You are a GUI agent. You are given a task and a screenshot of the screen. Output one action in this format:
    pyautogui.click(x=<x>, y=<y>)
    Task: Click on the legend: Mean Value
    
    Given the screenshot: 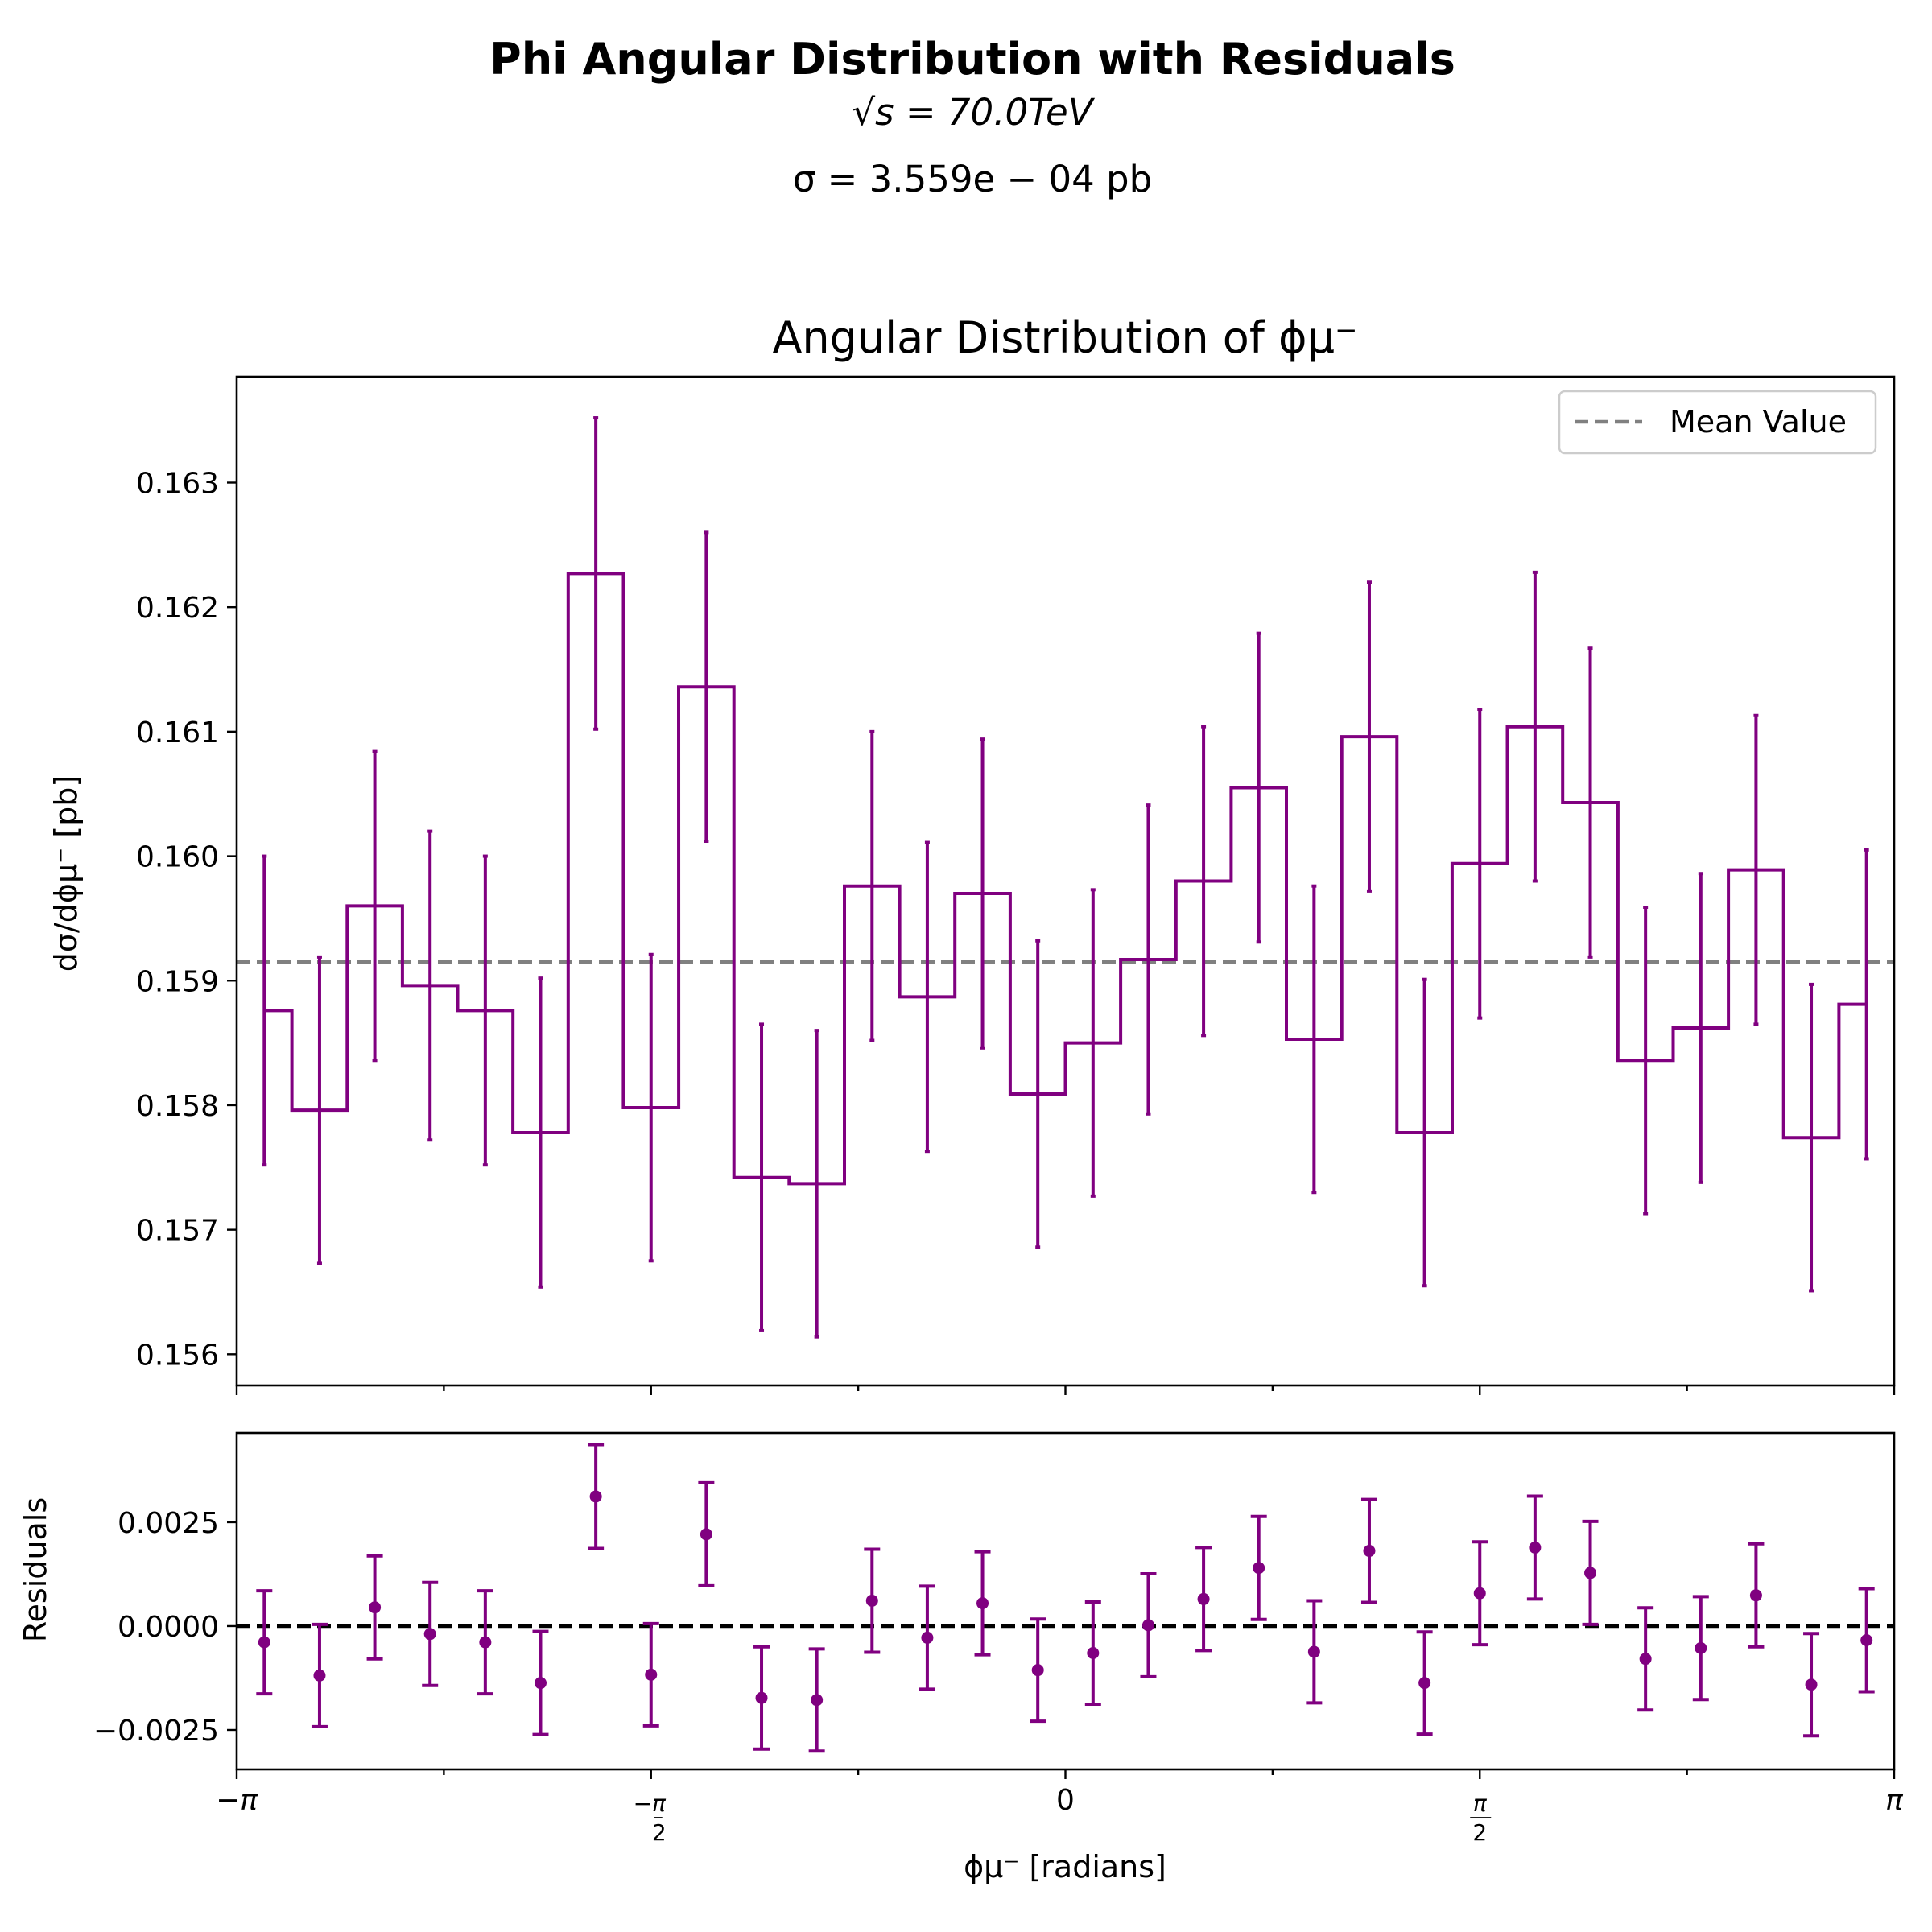 What is the action you would take?
    pyautogui.click(x=1717, y=422)
    